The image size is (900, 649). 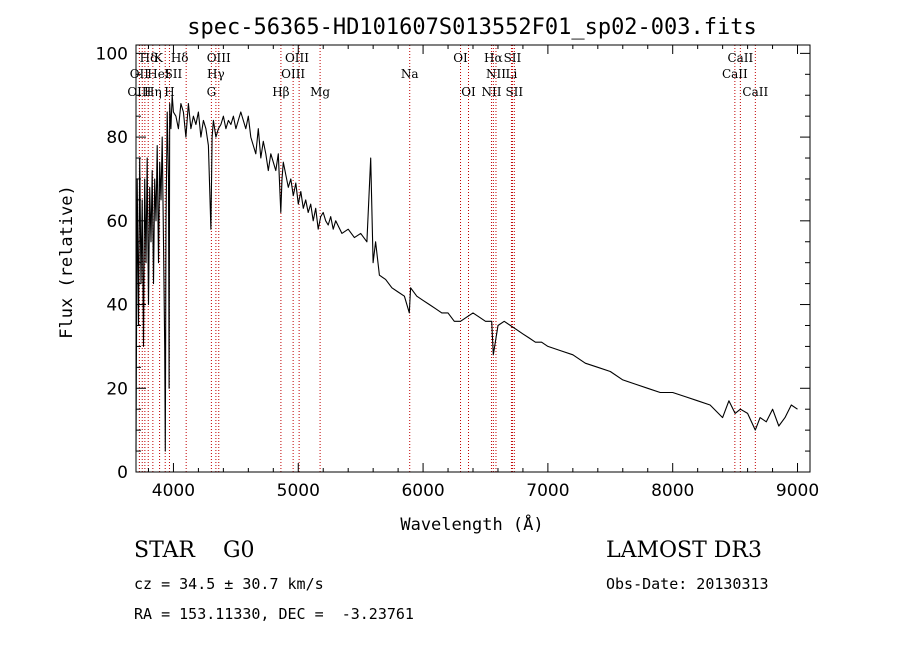 I want to click on line-label-26: SII, so click(x=514, y=92).